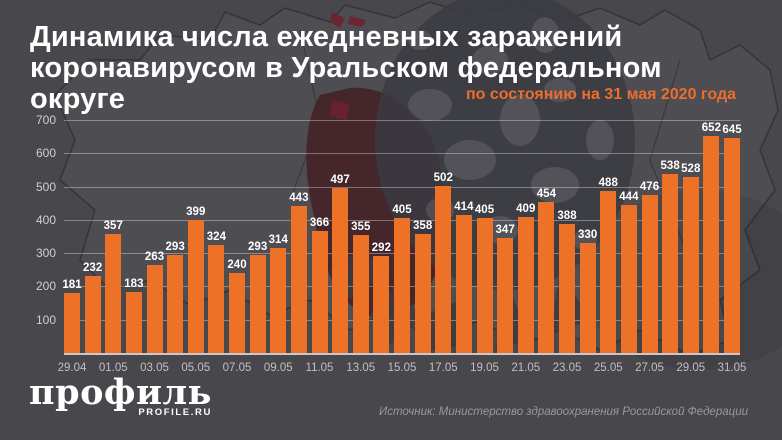  Describe the element at coordinates (154, 236) in the screenshot. I see `bar: 263` at that location.